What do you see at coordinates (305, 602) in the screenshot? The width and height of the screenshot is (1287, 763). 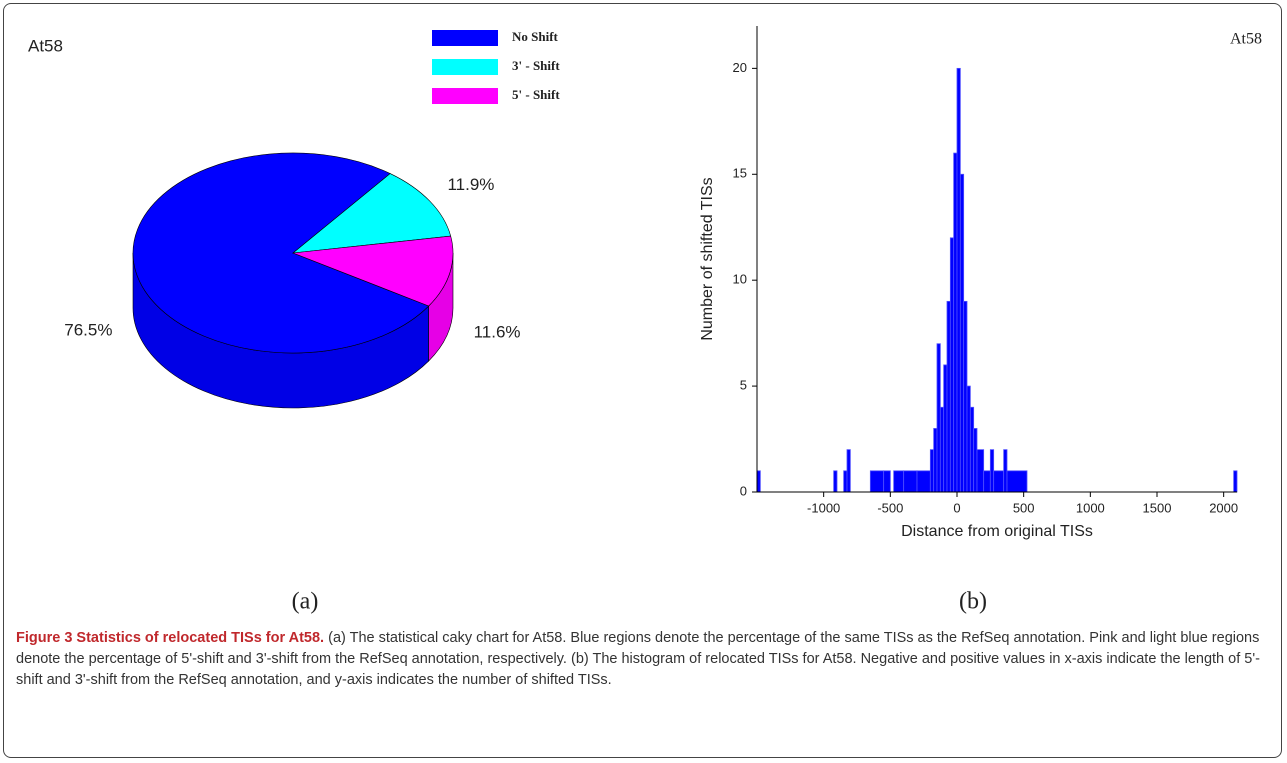 I see `panel-label: (a)` at bounding box center [305, 602].